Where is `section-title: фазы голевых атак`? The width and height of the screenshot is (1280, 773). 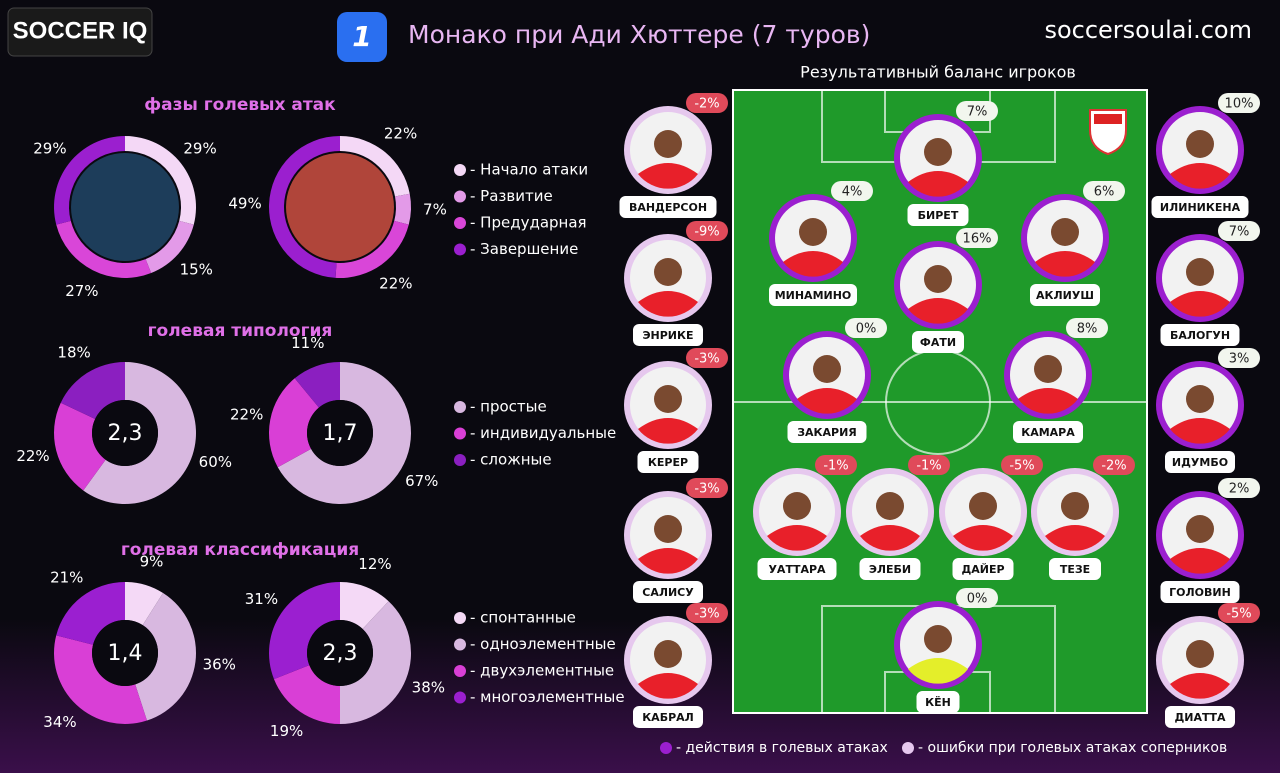 section-title: фазы голевых атак is located at coordinates (240, 105).